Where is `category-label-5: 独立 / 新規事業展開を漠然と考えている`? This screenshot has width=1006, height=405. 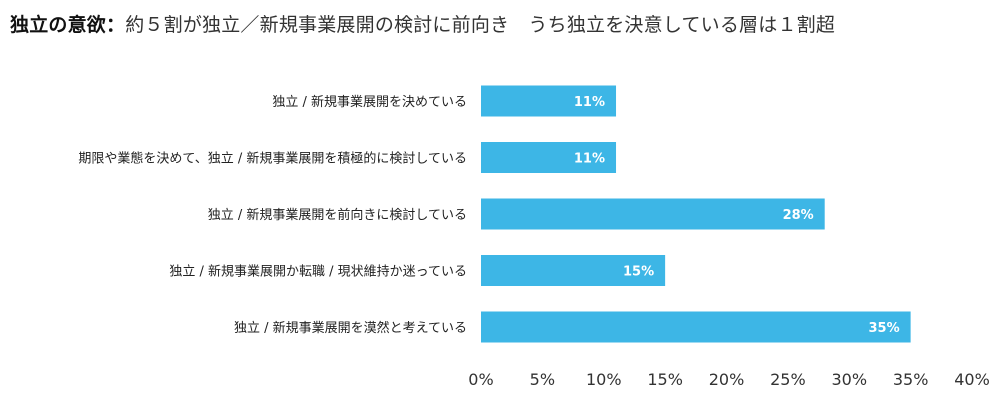
category-label-5: 独立 / 新規事業展開を漠然と考えている is located at coordinates (350, 328).